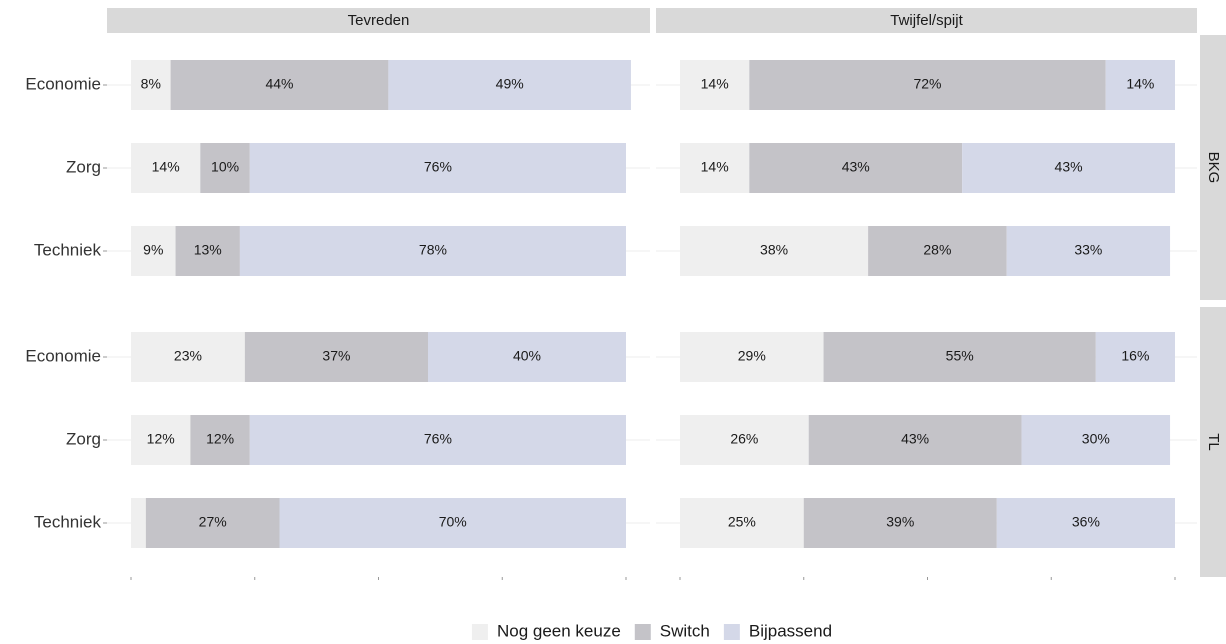  Describe the element at coordinates (685, 630) in the screenshot. I see `legend-label: Switch` at that location.